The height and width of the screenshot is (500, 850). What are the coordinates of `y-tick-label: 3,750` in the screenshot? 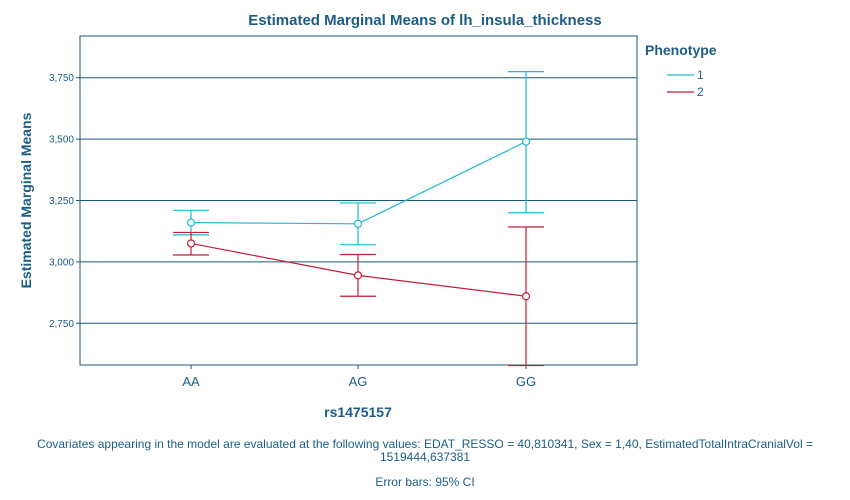 It's located at (61, 78).